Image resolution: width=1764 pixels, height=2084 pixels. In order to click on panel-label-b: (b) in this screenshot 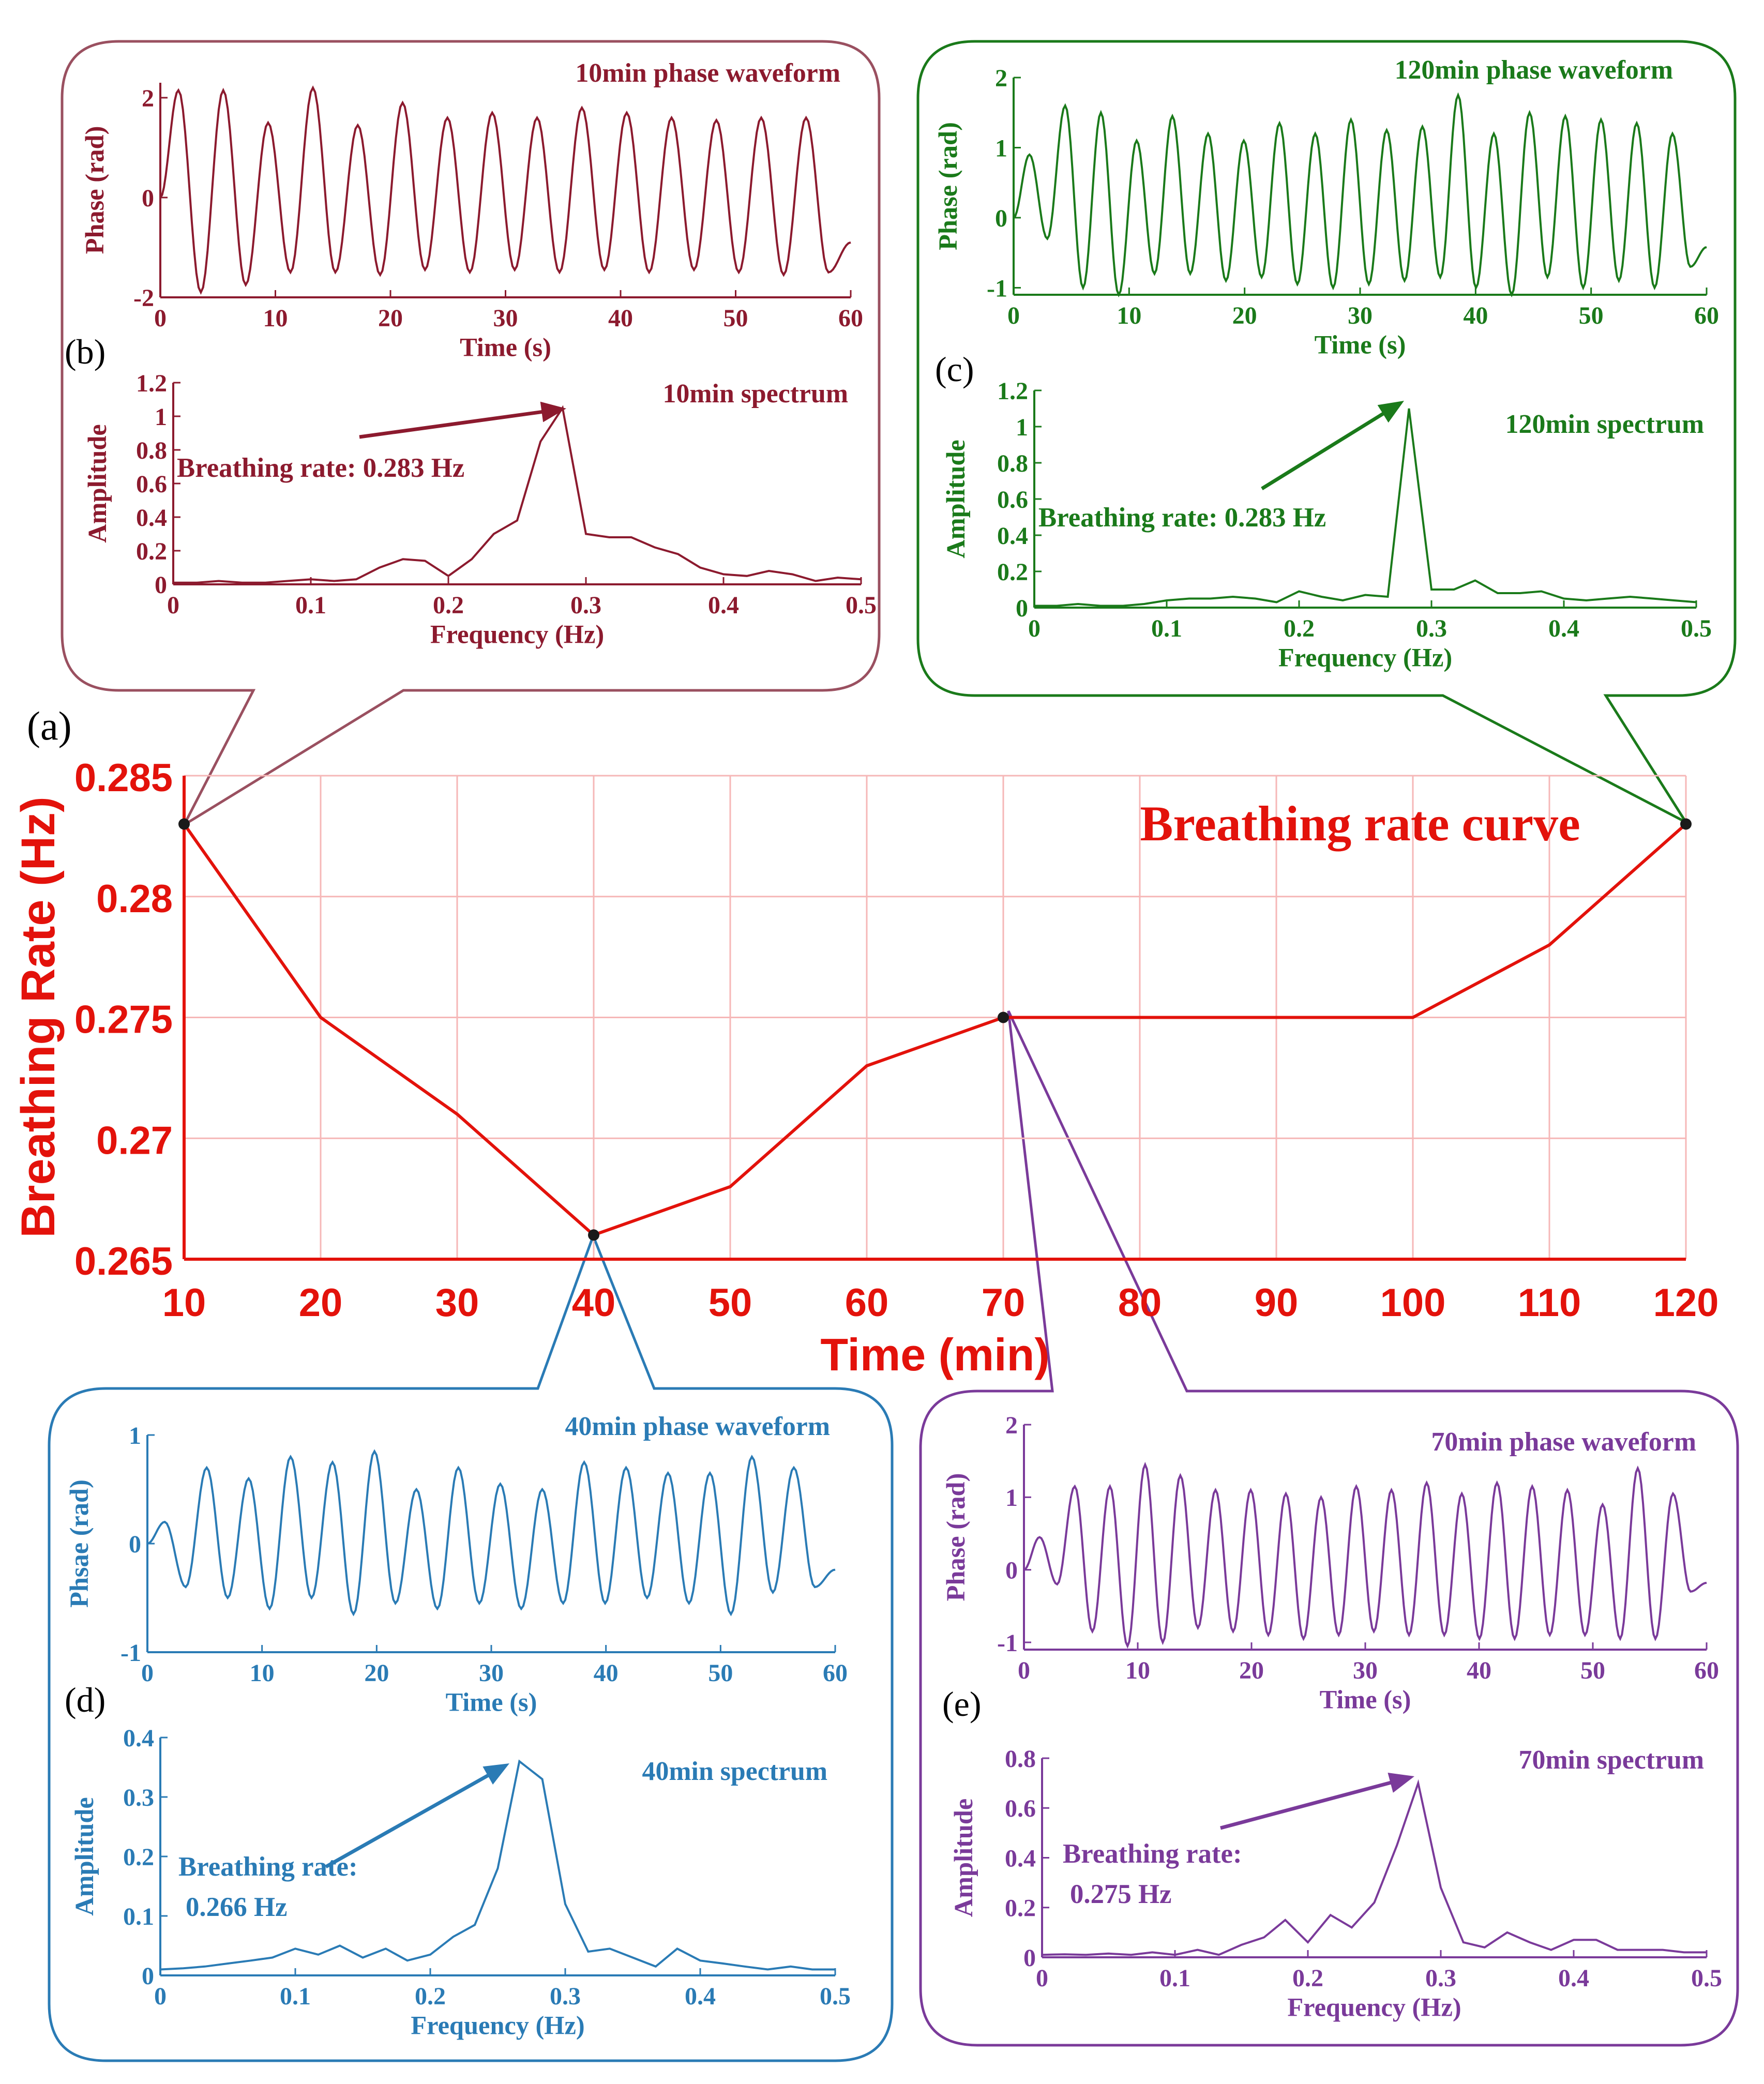, I will do `click(85, 351)`.